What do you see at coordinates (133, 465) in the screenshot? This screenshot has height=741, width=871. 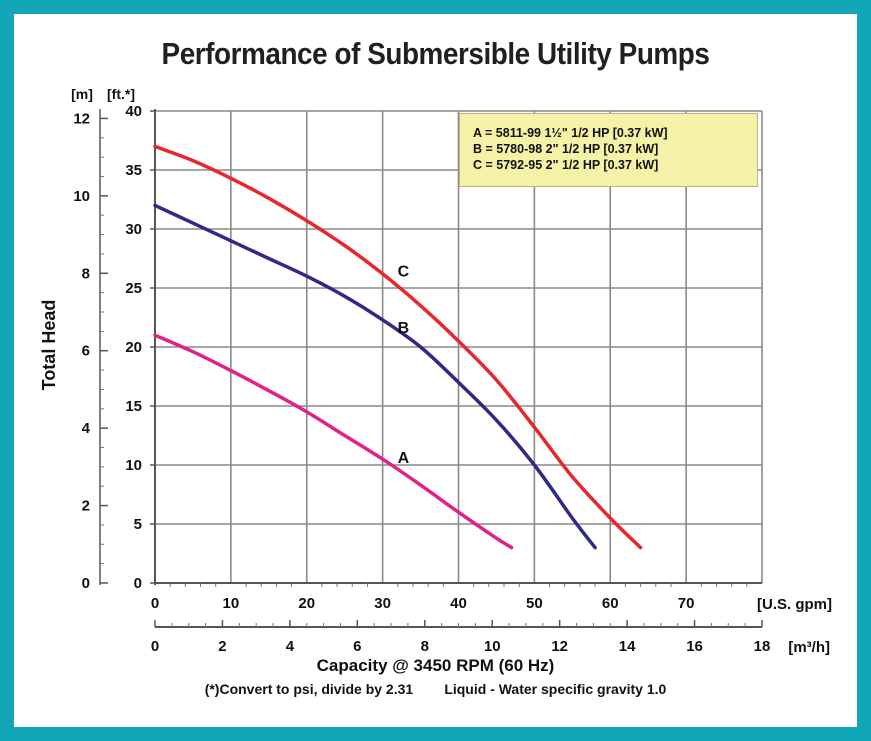 I see `y-tick-label-ft: 10` at bounding box center [133, 465].